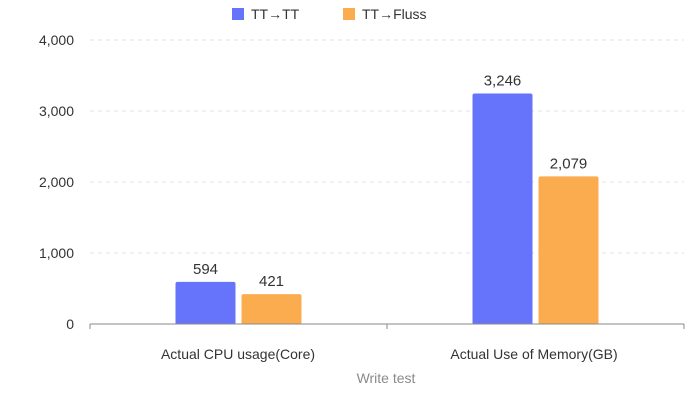 The image size is (698, 402). What do you see at coordinates (56, 253) in the screenshot?
I see `y-tick-label: 1,000` at bounding box center [56, 253].